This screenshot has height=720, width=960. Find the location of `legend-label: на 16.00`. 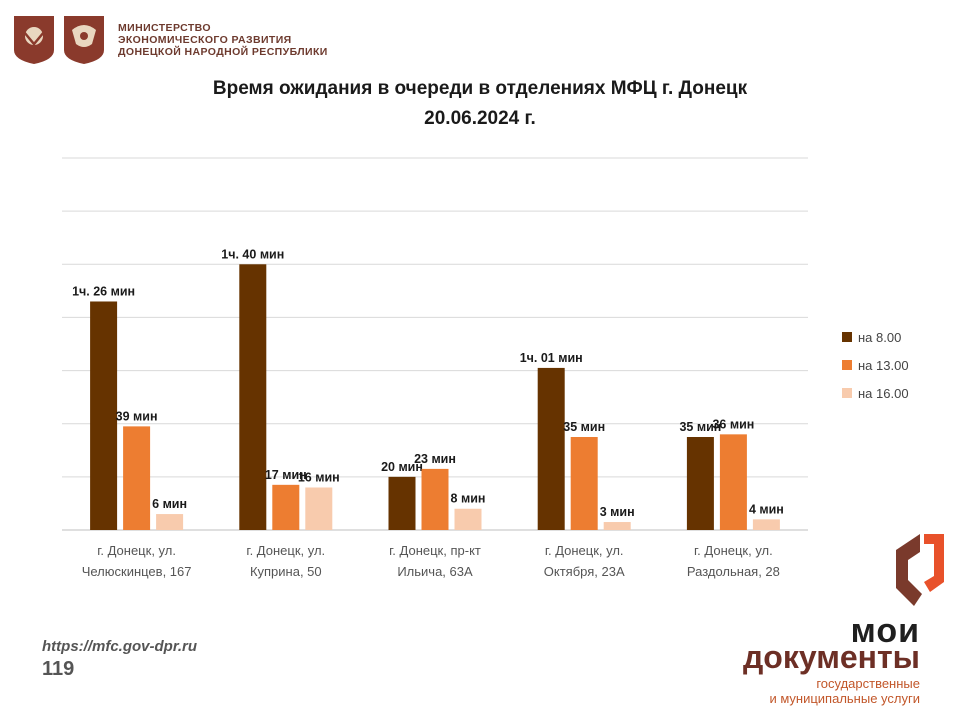

legend-label: на 16.00 is located at coordinates (883, 393).